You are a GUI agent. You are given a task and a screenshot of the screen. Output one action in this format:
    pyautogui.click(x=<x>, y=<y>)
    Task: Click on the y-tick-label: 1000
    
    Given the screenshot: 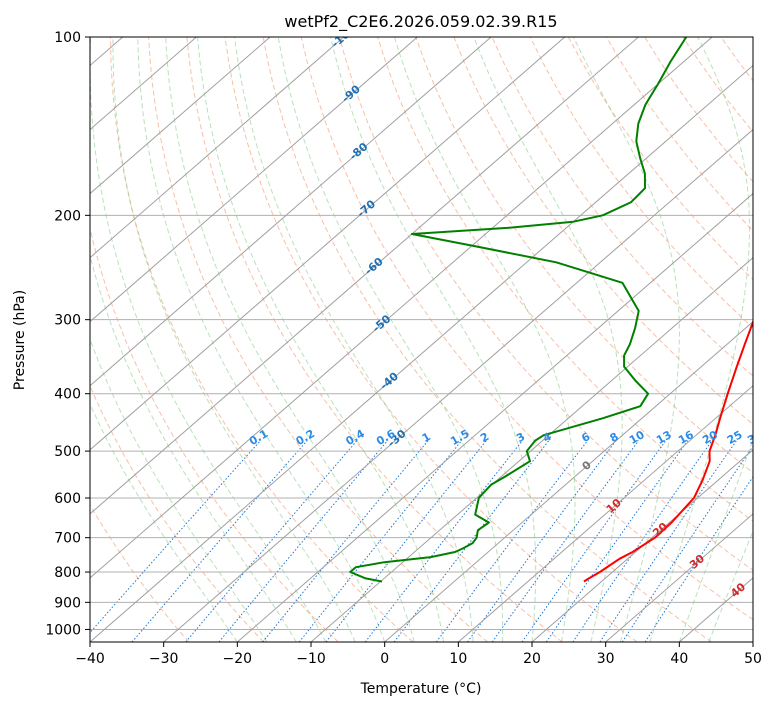 What is the action you would take?
    pyautogui.click(x=63, y=630)
    